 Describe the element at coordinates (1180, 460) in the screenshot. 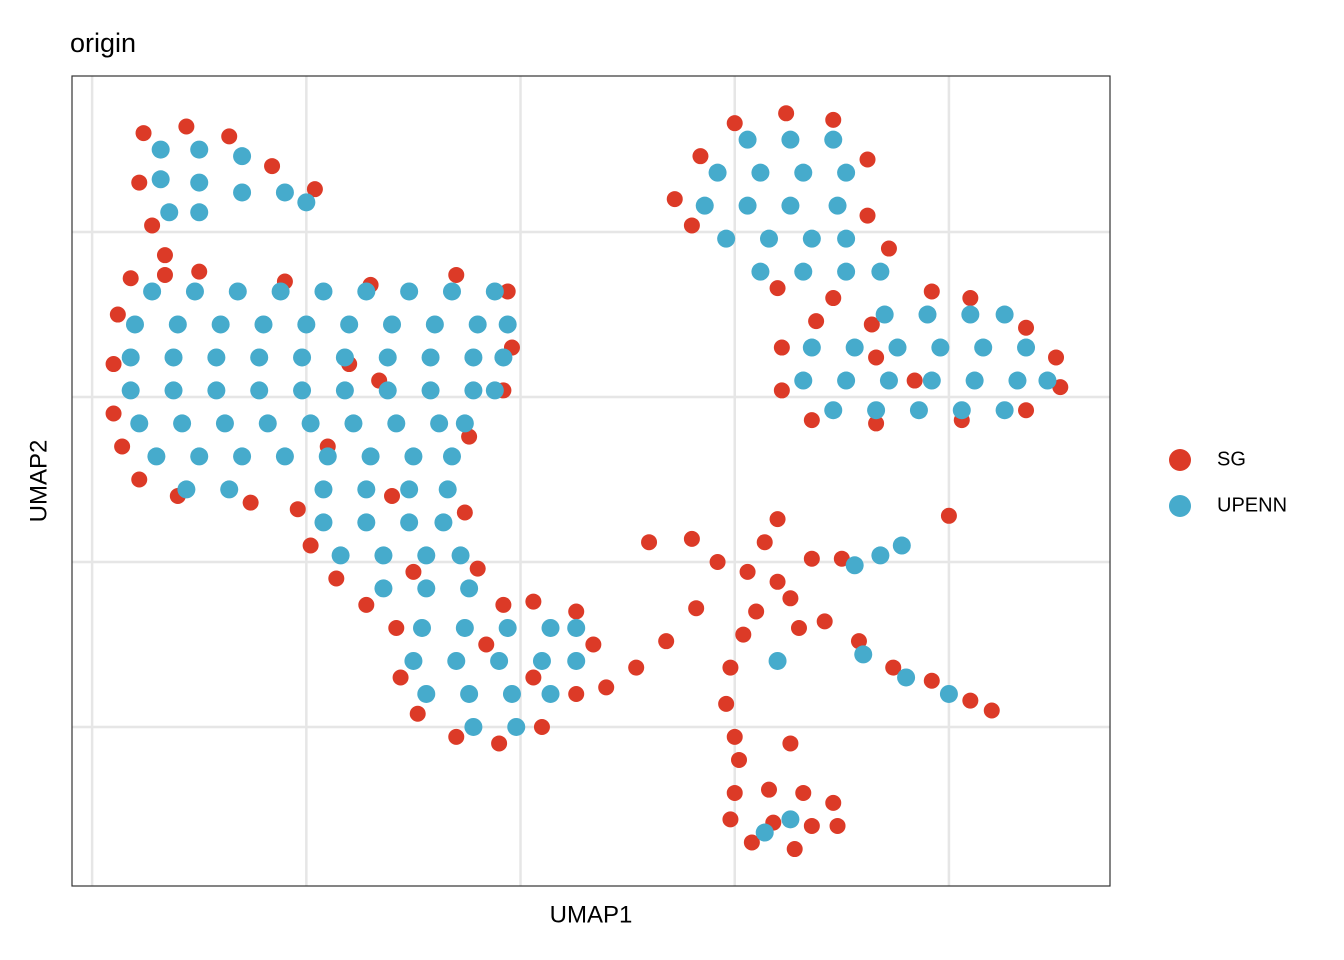

I see `legend-swatch` at that location.